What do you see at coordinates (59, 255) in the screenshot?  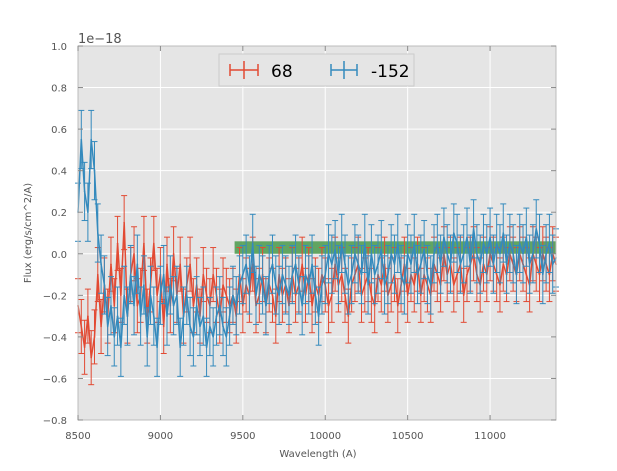 I see `y-tick-label: 0.0` at bounding box center [59, 255].